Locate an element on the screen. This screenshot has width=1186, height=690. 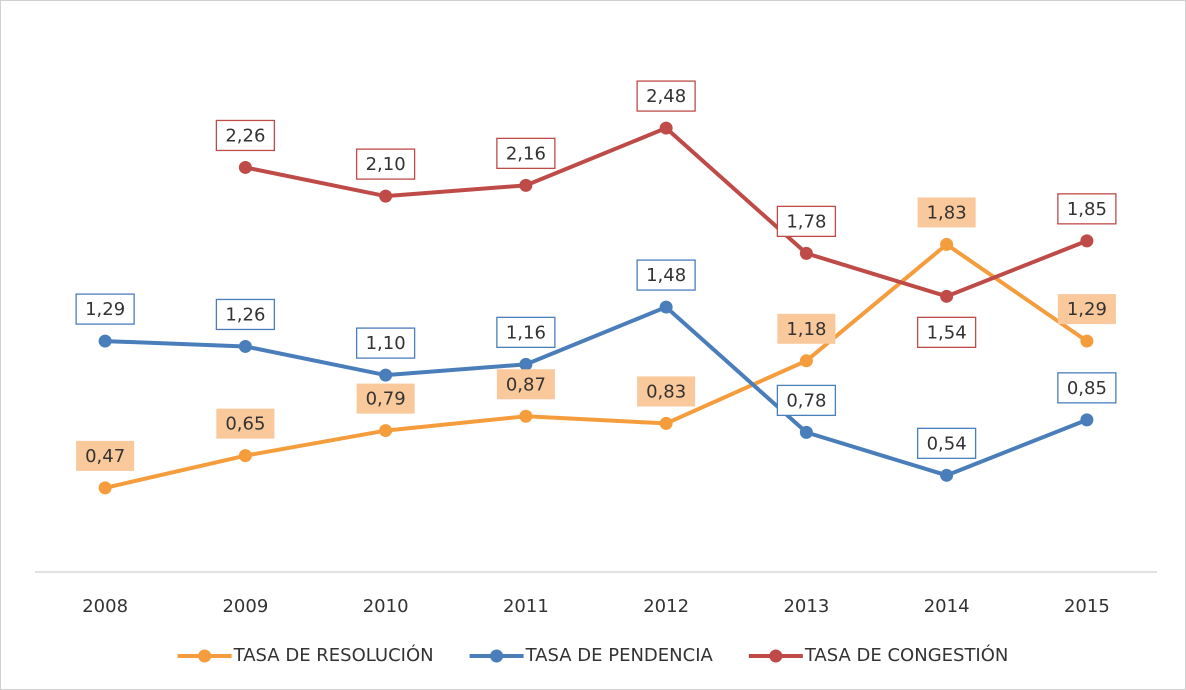
legend-item: TASA DE CONGESTIÓN is located at coordinates (878, 655).